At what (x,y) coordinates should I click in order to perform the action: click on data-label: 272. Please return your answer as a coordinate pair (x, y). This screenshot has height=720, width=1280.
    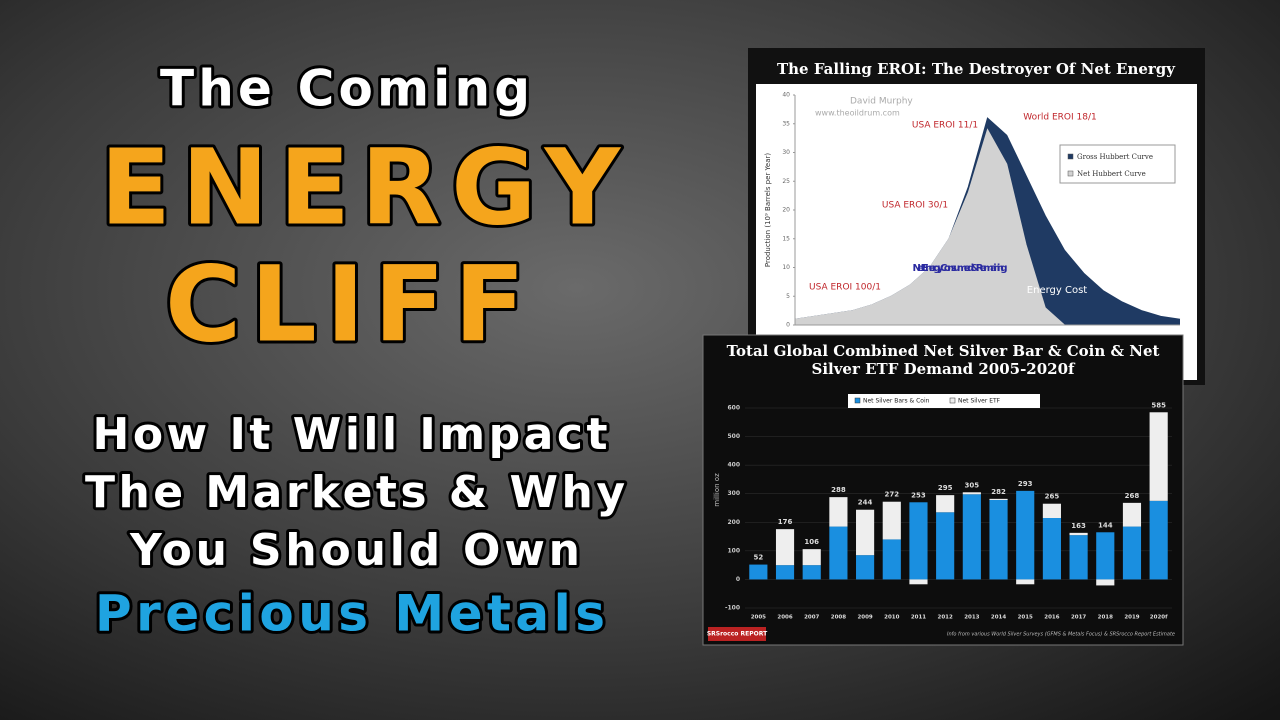
    Looking at the image, I should click on (891, 495).